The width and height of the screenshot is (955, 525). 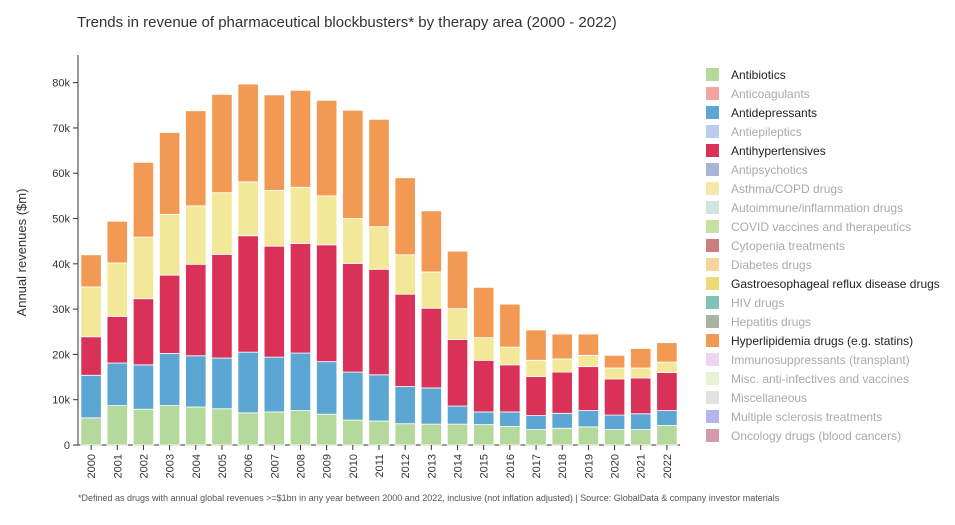 What do you see at coordinates (823, 302) in the screenshot?
I see `legend-item: HIV drugs` at bounding box center [823, 302].